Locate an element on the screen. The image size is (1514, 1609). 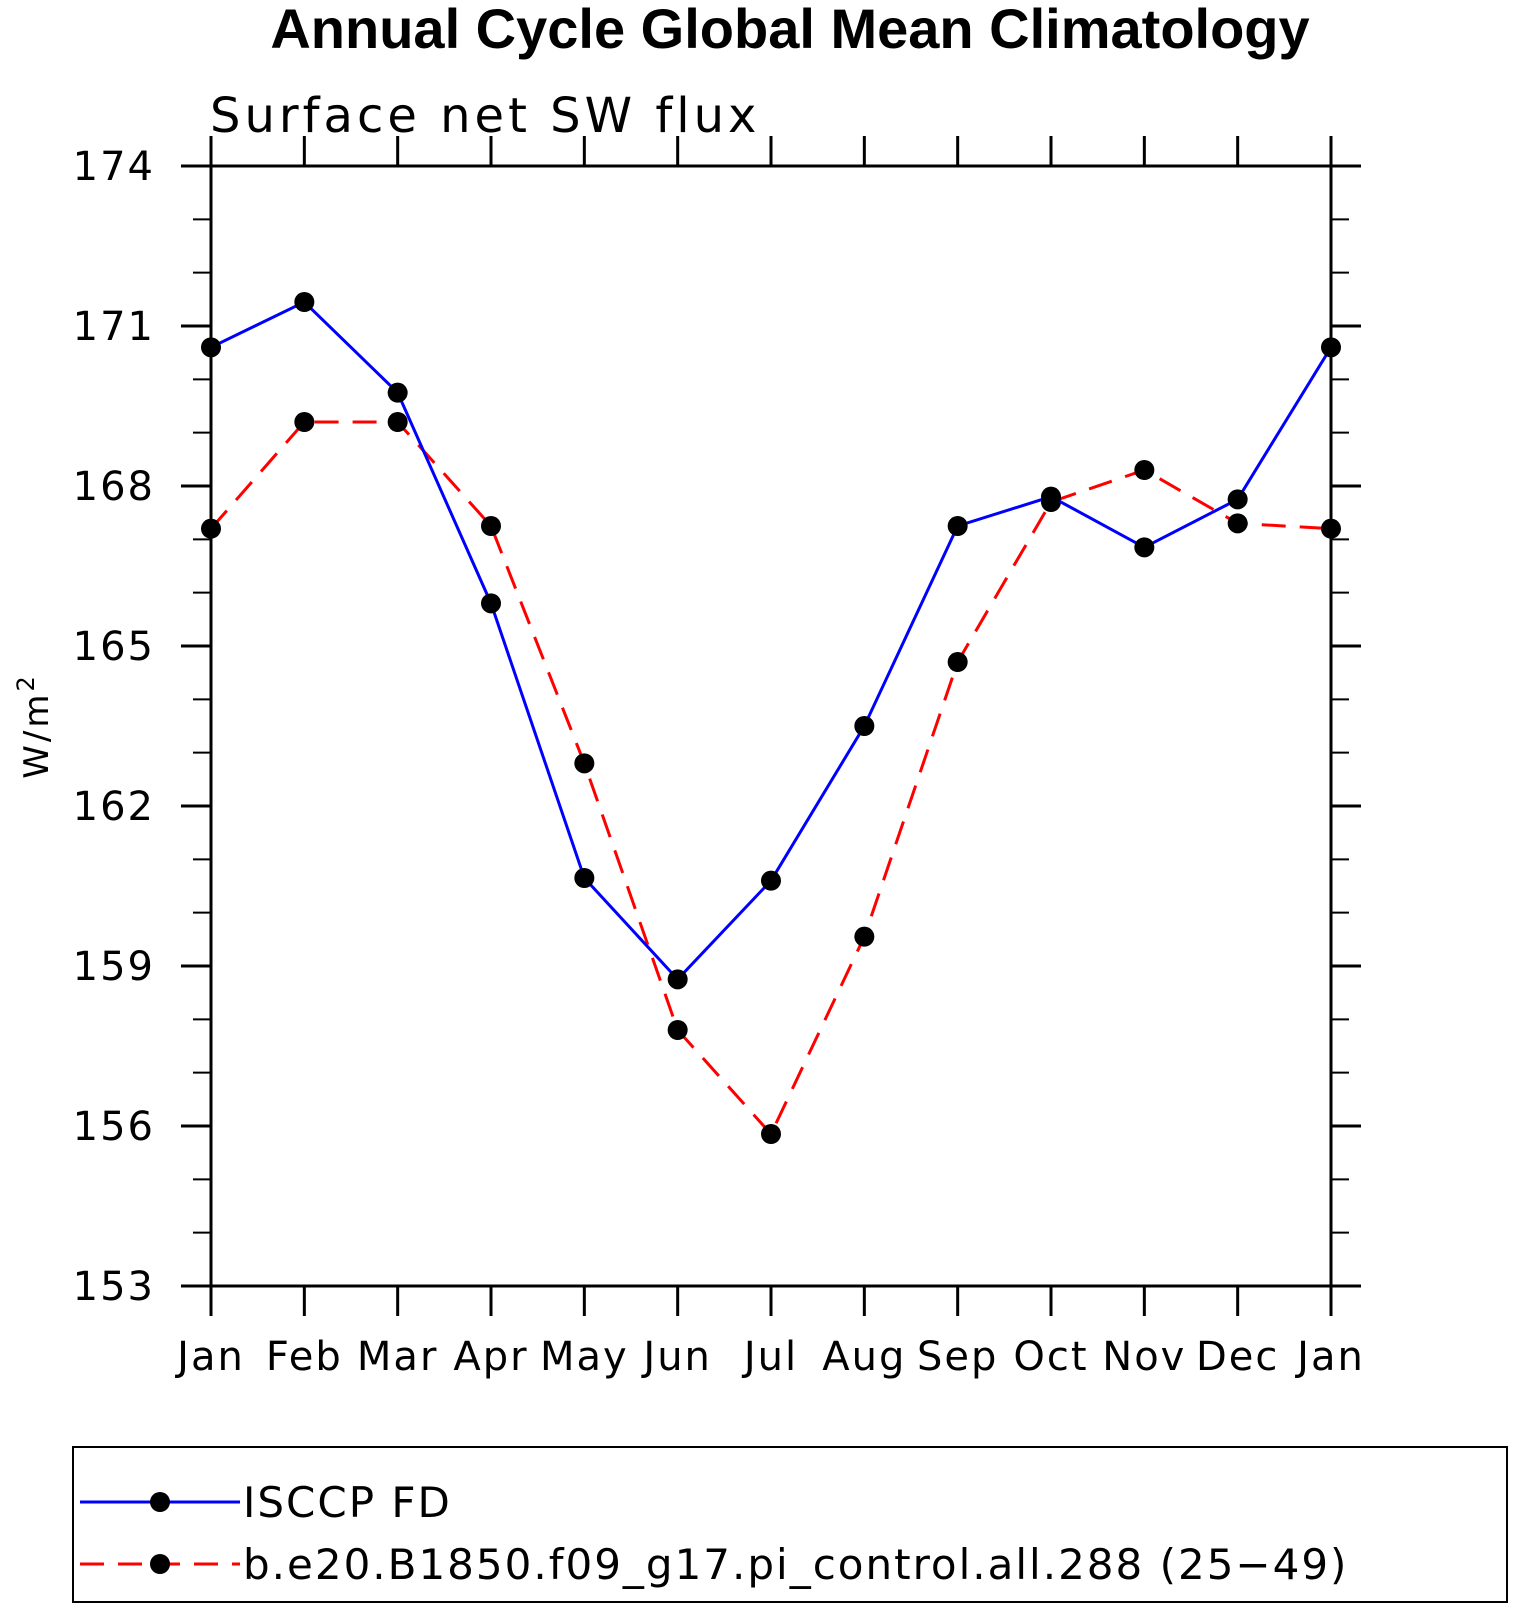
x-tick-label: Jul is located at coordinates (769, 1357).